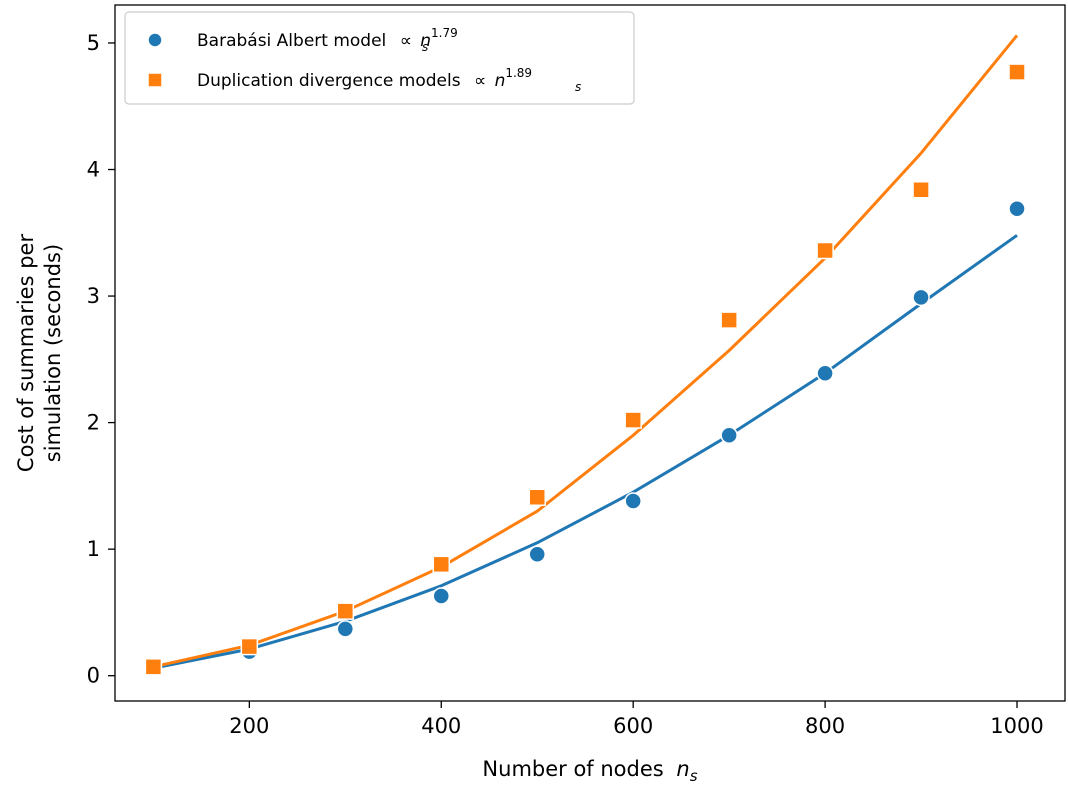  I want to click on legend-marker-ba, so click(155, 40).